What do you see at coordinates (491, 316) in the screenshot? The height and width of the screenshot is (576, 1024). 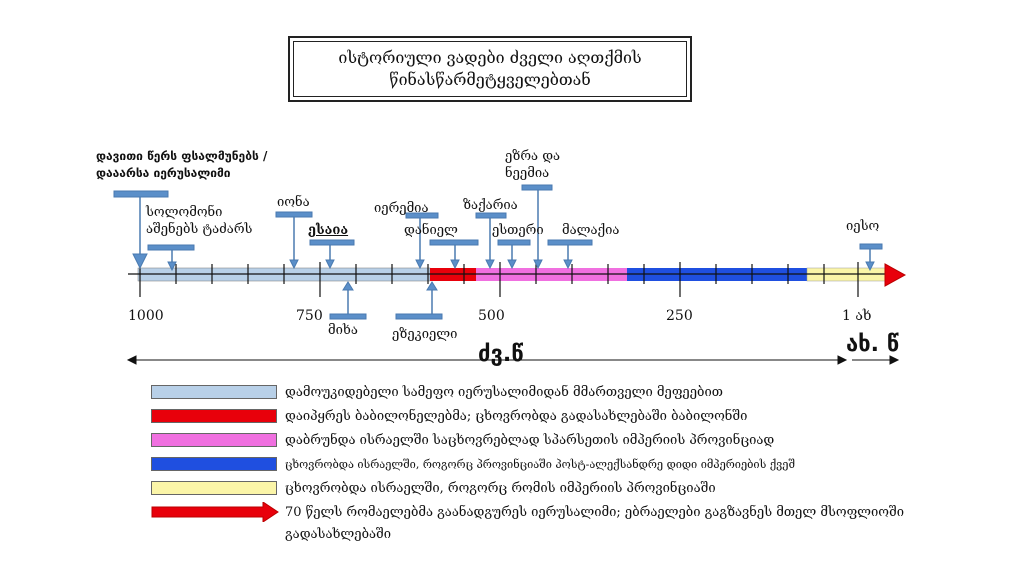 I see `tick-label-500: 500` at bounding box center [491, 316].